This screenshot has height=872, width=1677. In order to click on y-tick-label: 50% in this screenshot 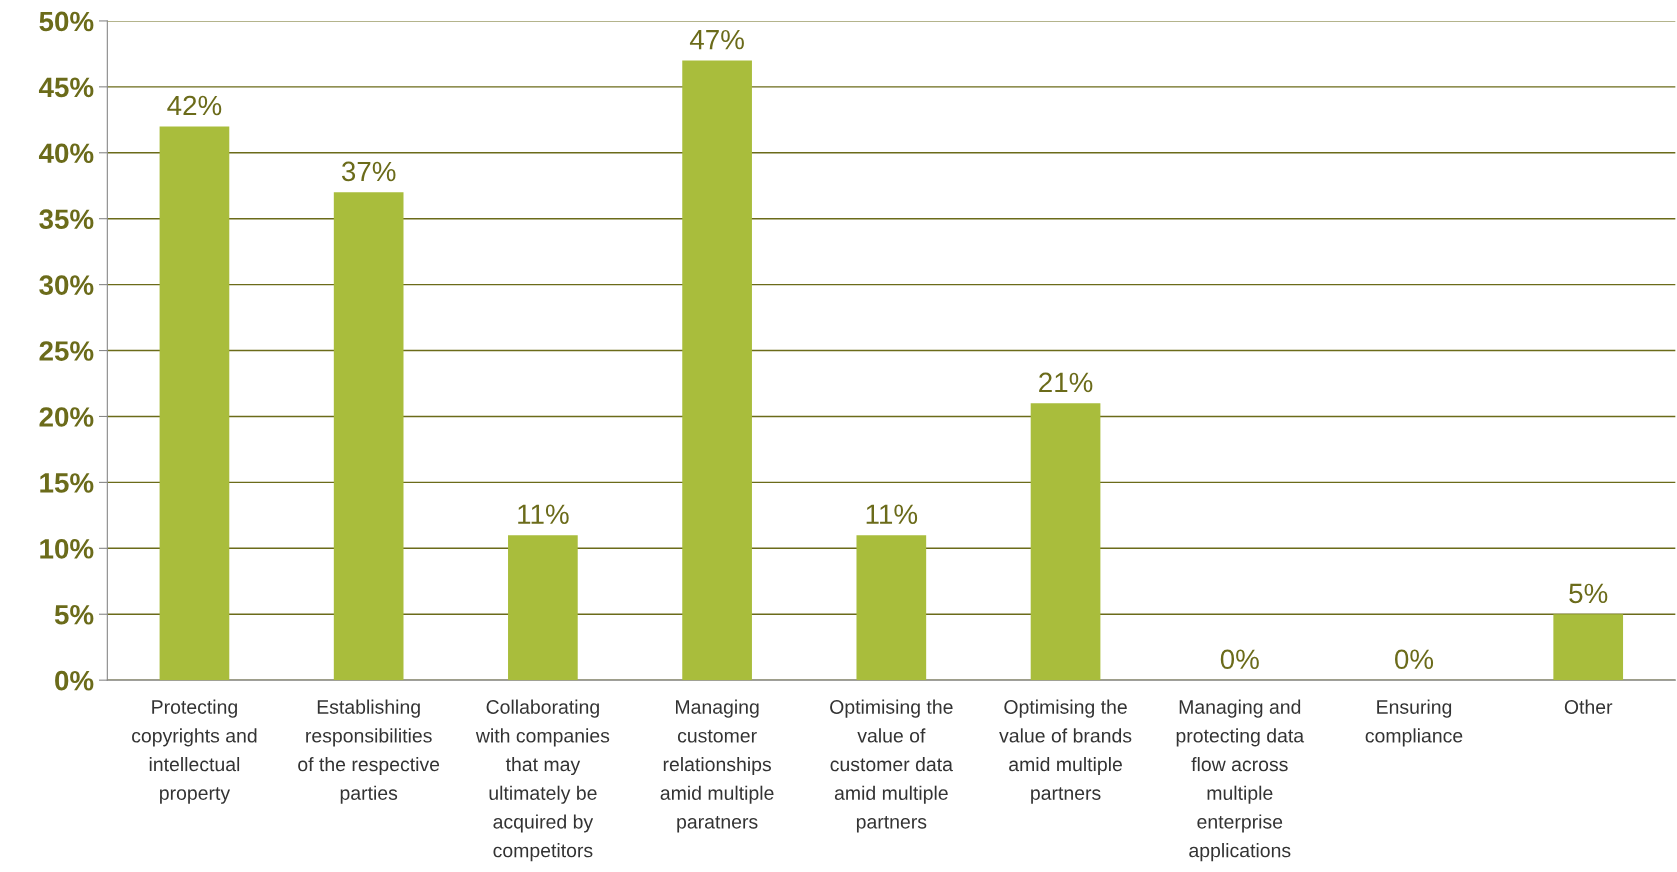, I will do `click(66, 21)`.